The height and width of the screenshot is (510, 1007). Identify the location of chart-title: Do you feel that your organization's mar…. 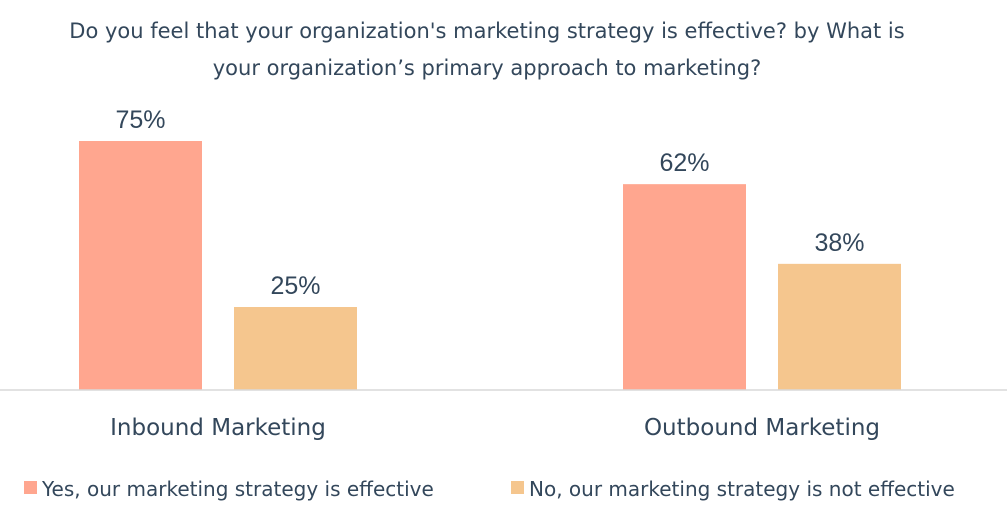
(486, 49).